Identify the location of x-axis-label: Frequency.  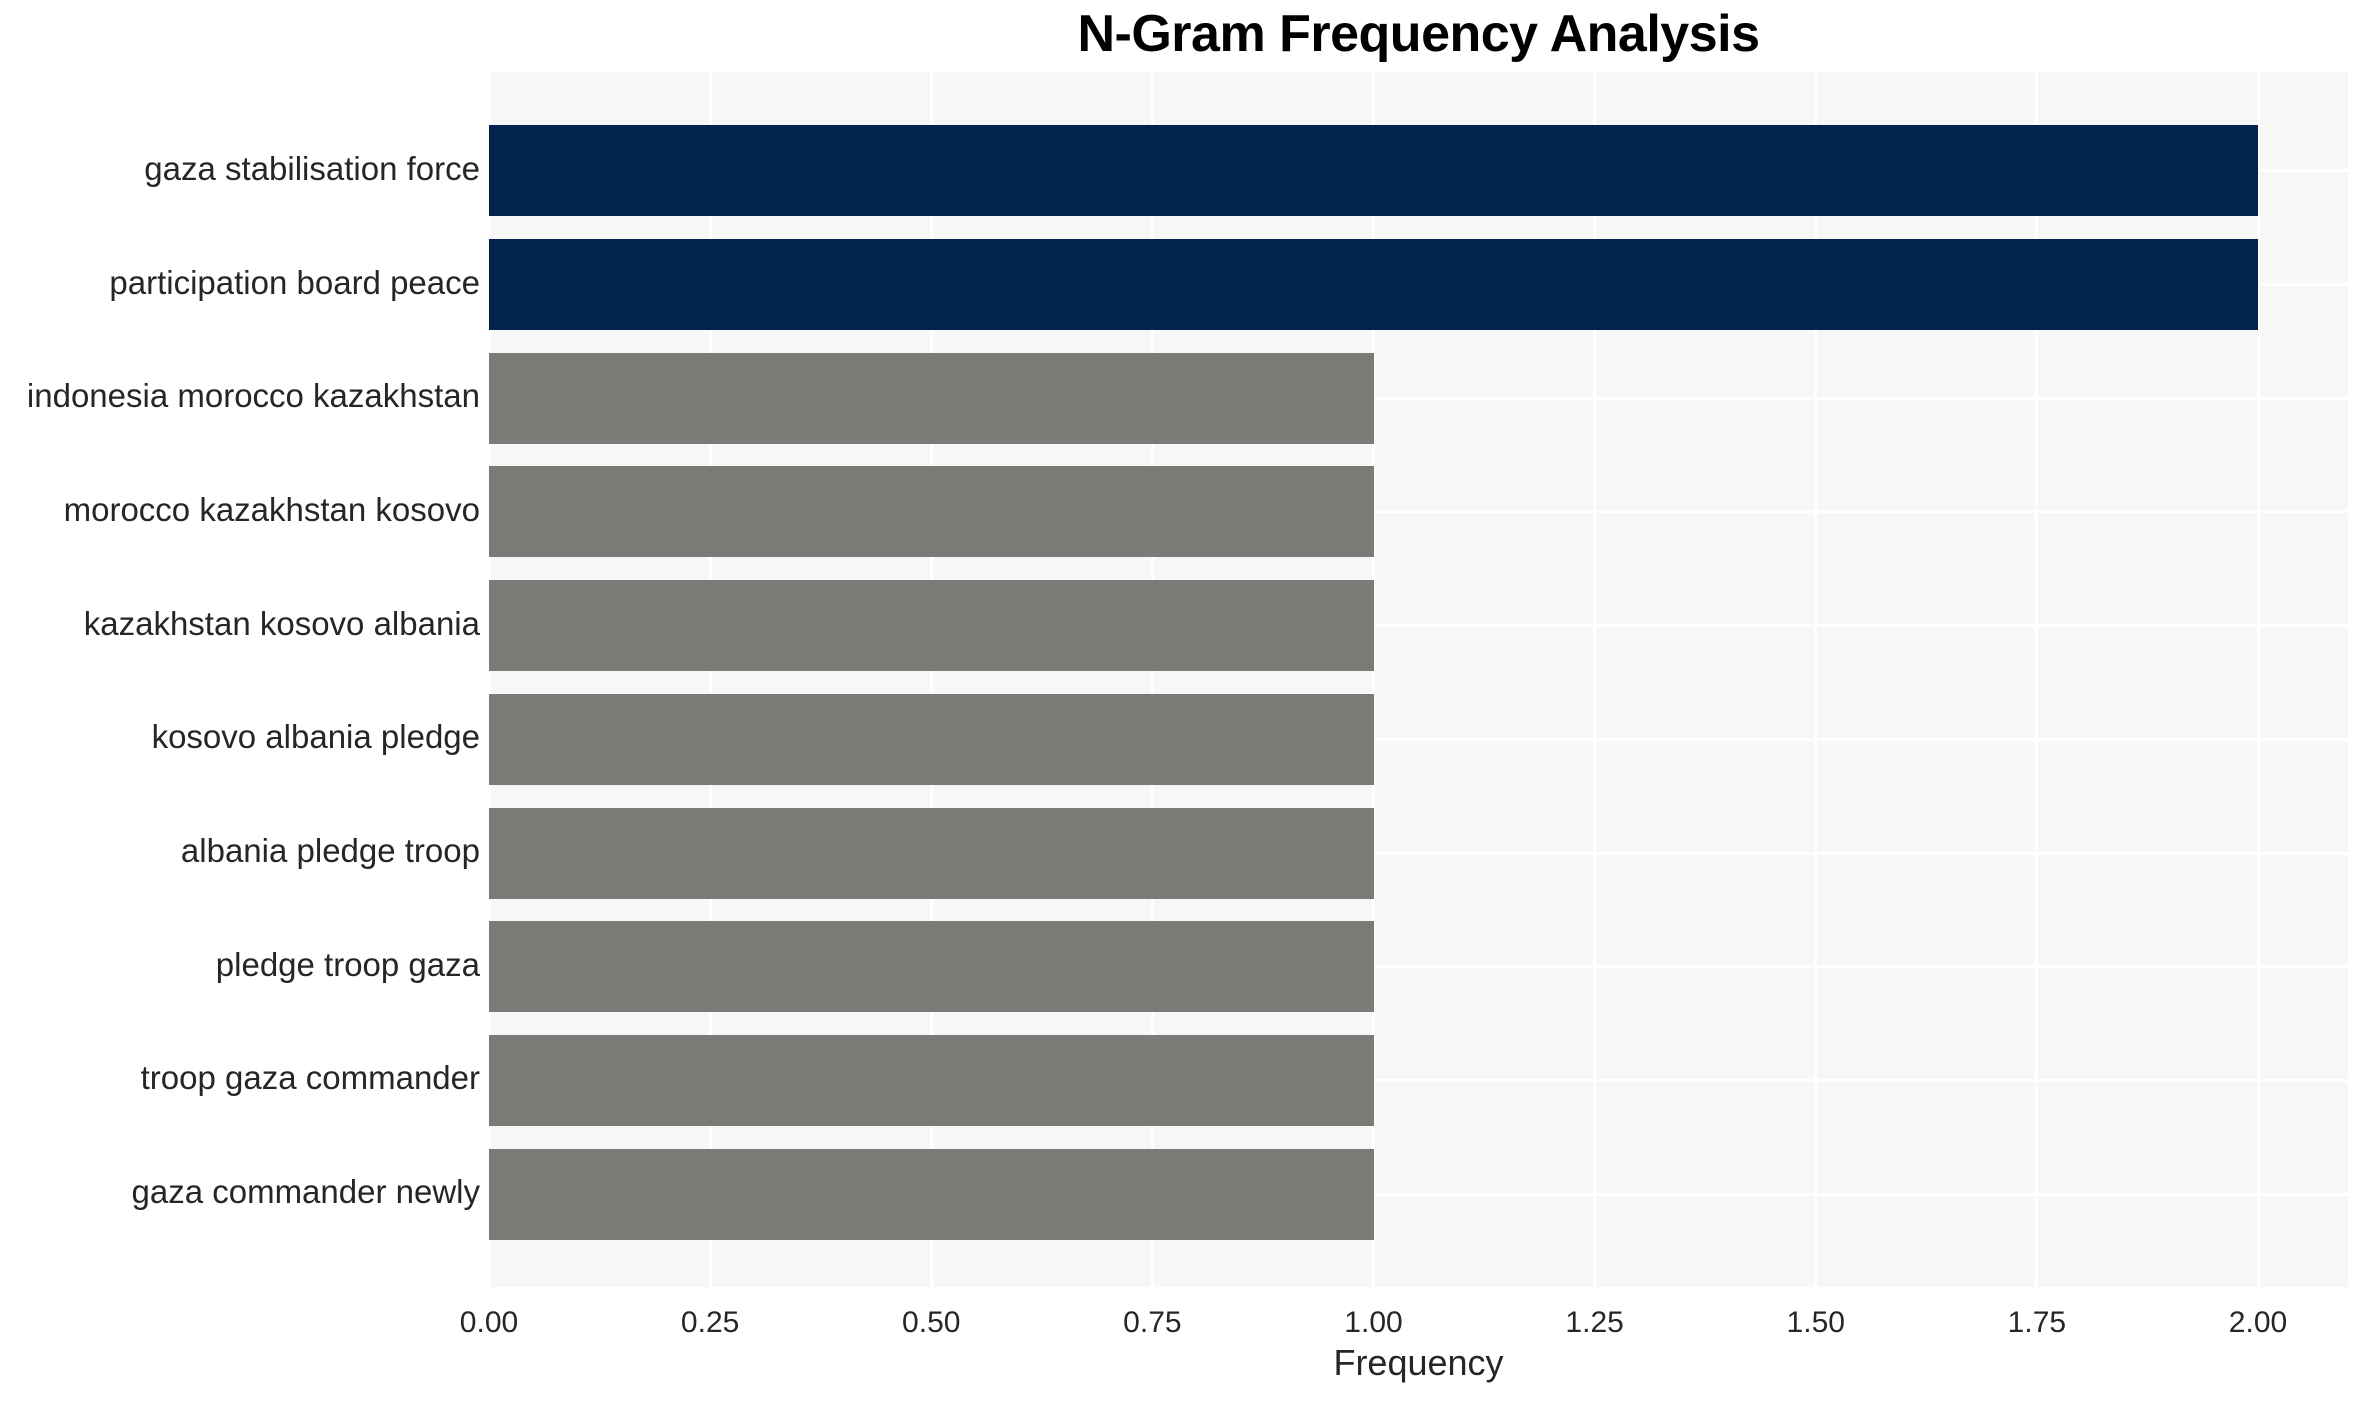
(1418, 1362).